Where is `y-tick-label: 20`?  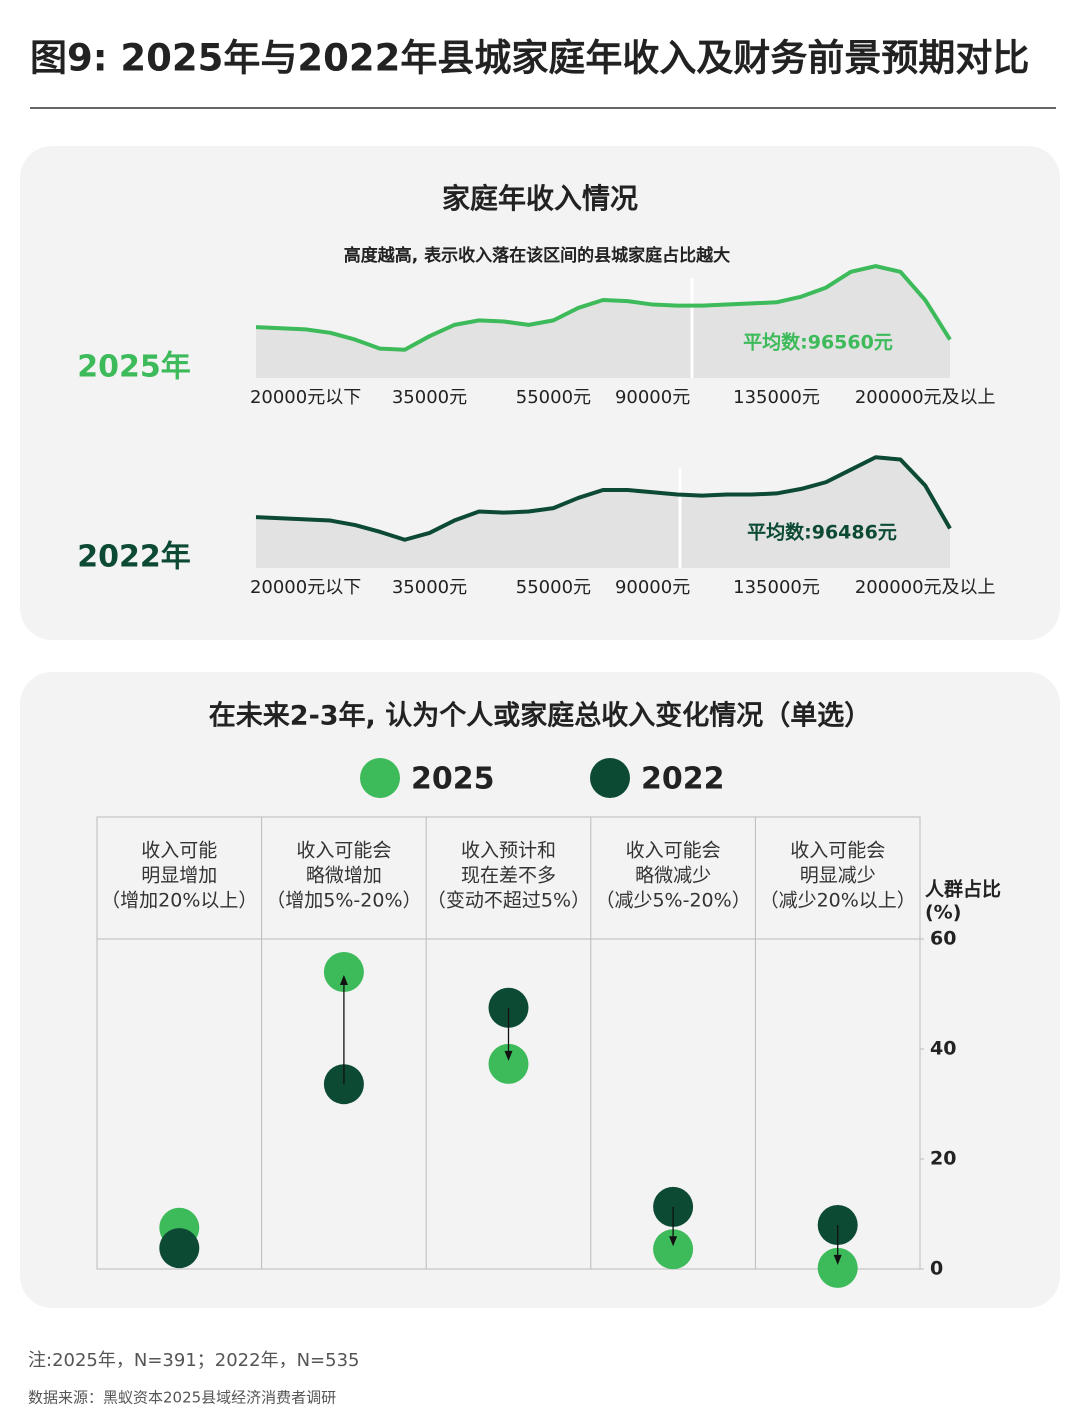 y-tick-label: 20 is located at coordinates (943, 1159).